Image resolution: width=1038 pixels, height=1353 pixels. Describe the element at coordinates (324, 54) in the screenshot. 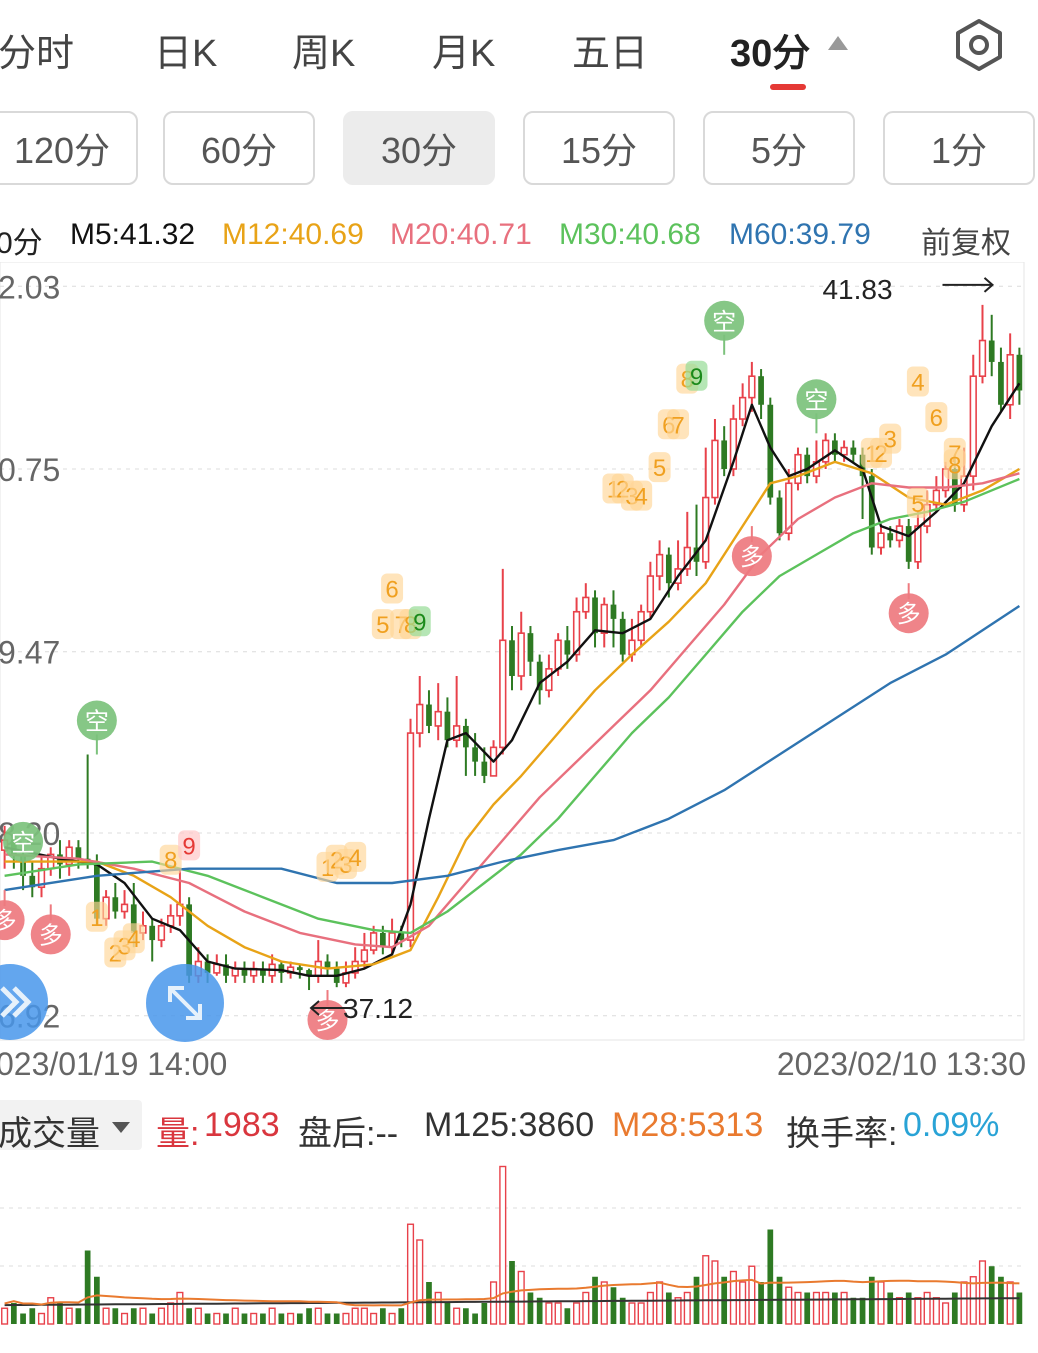

I see `tab-weekly-k: 周K` at that location.